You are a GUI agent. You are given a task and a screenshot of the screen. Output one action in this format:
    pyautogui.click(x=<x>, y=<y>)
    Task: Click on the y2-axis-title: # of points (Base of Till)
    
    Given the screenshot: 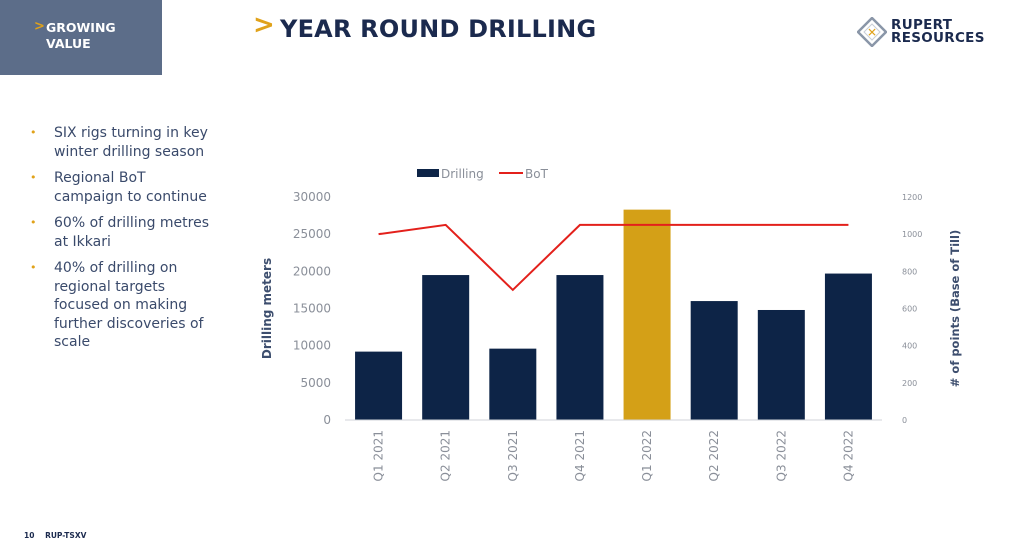 What is the action you would take?
    pyautogui.click(x=955, y=308)
    